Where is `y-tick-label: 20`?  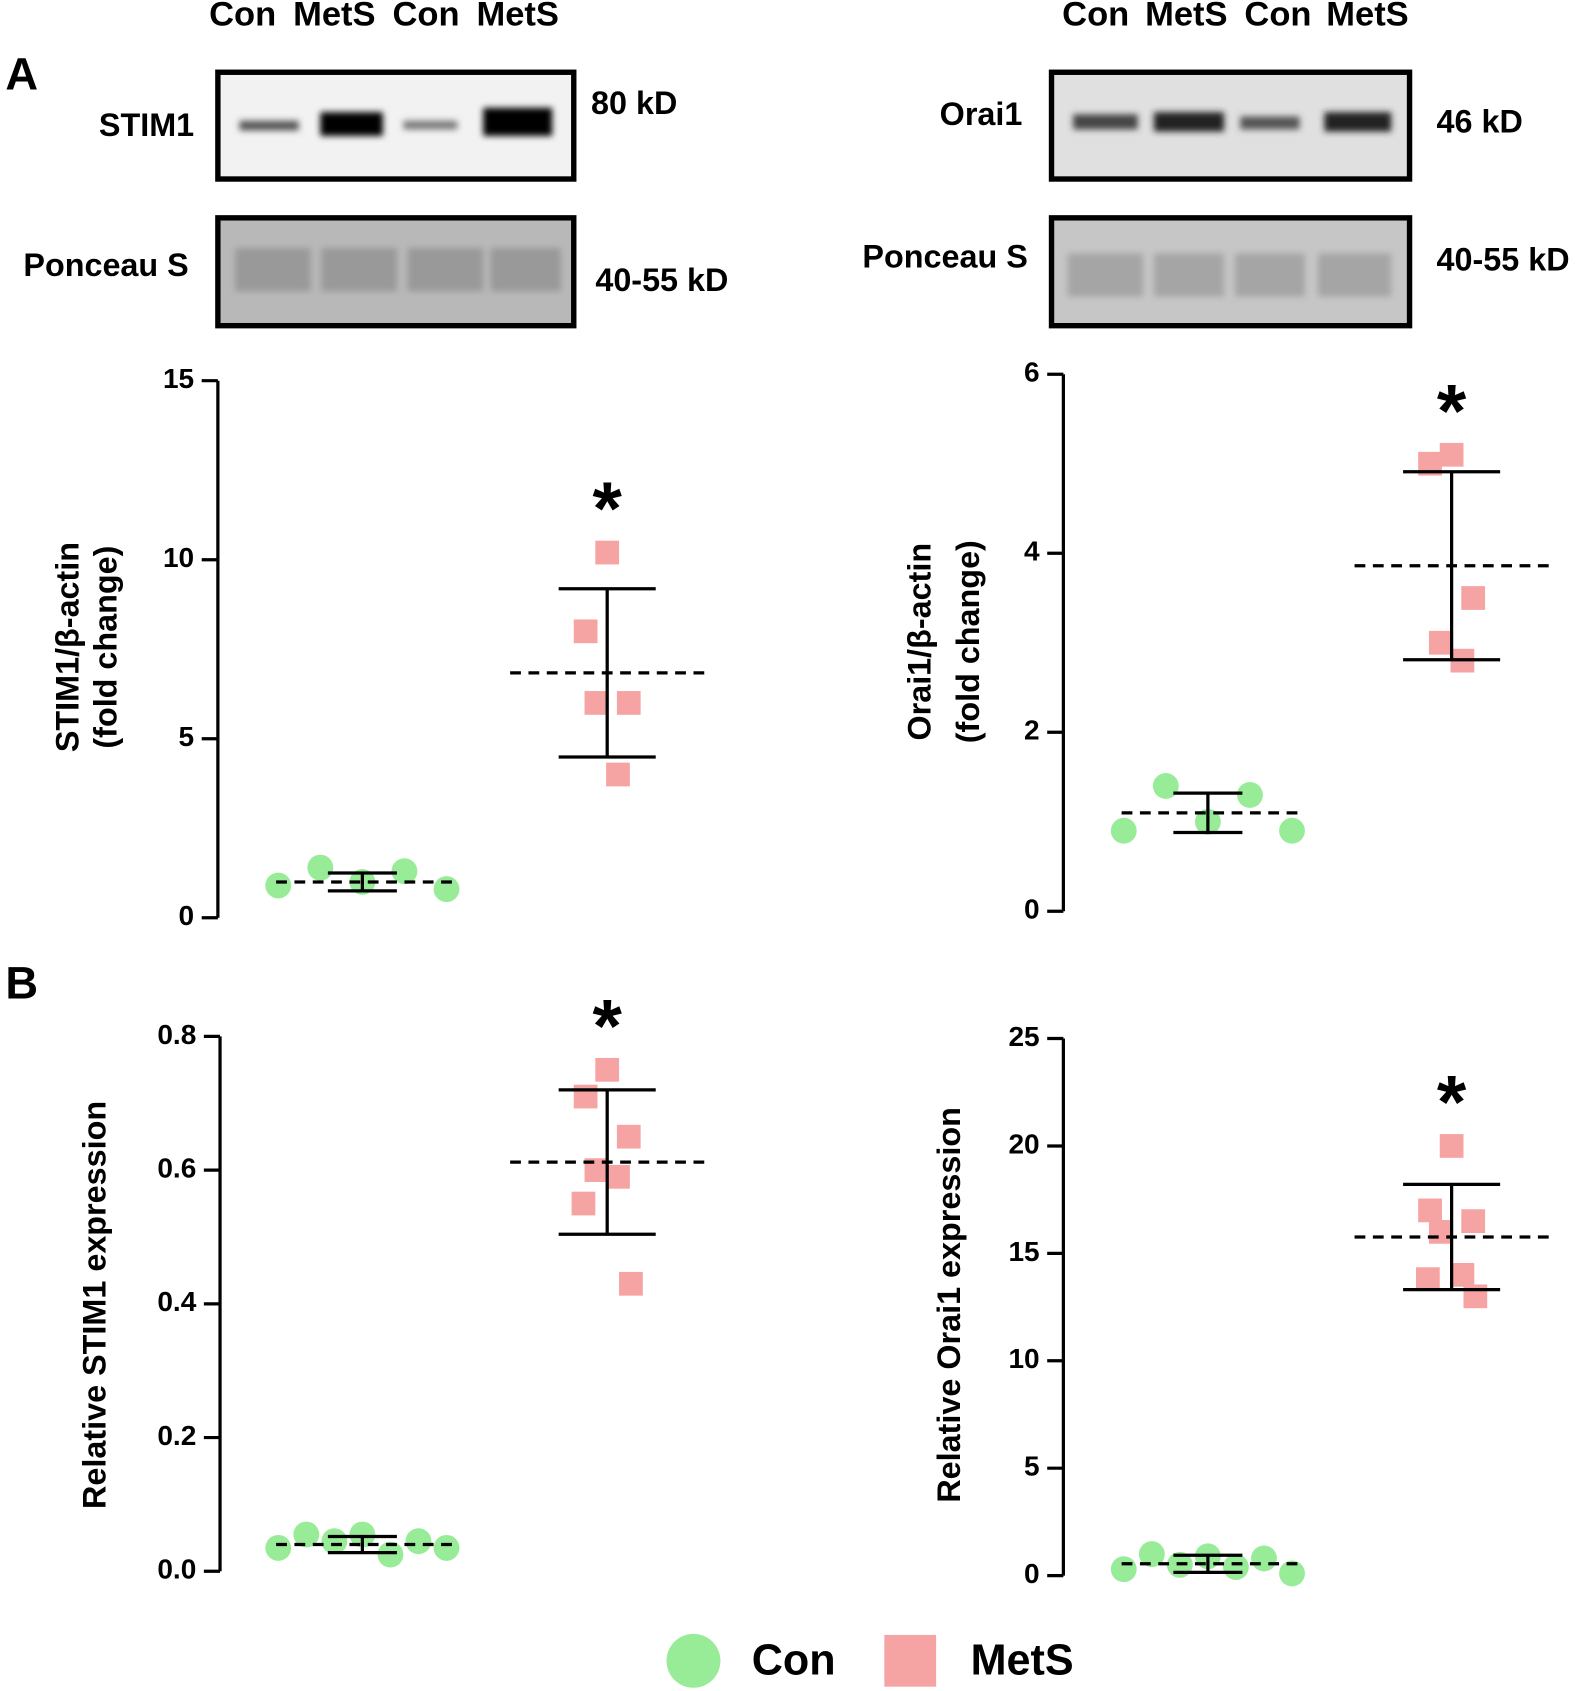 y-tick-label: 20 is located at coordinates (1023, 1143).